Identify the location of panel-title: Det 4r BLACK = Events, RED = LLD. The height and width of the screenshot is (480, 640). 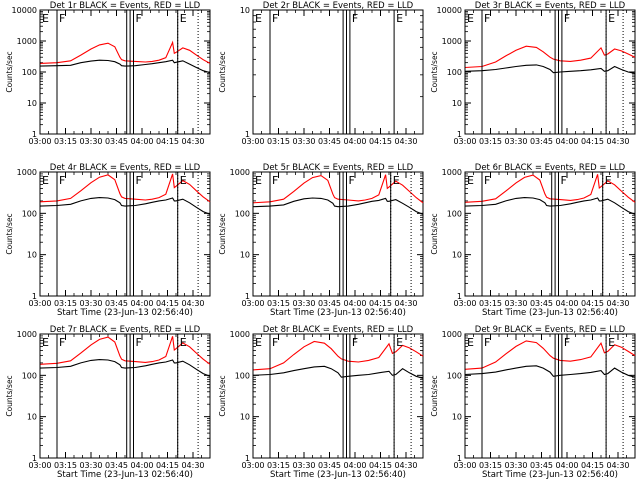
(125, 168).